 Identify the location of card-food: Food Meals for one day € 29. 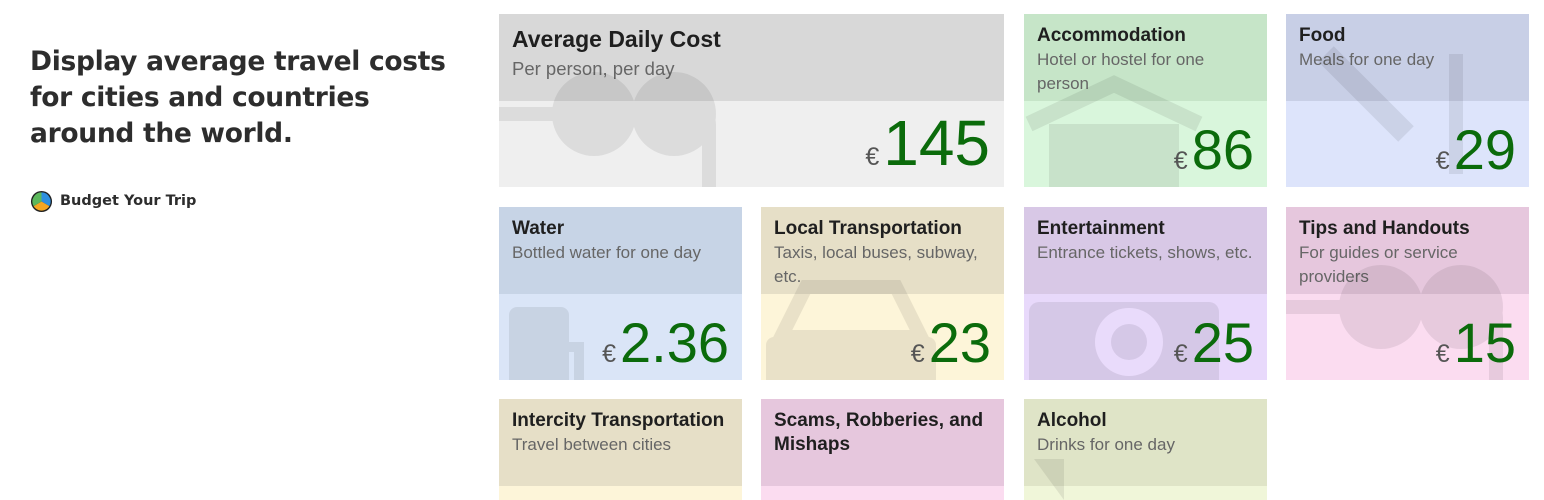
(1407, 100).